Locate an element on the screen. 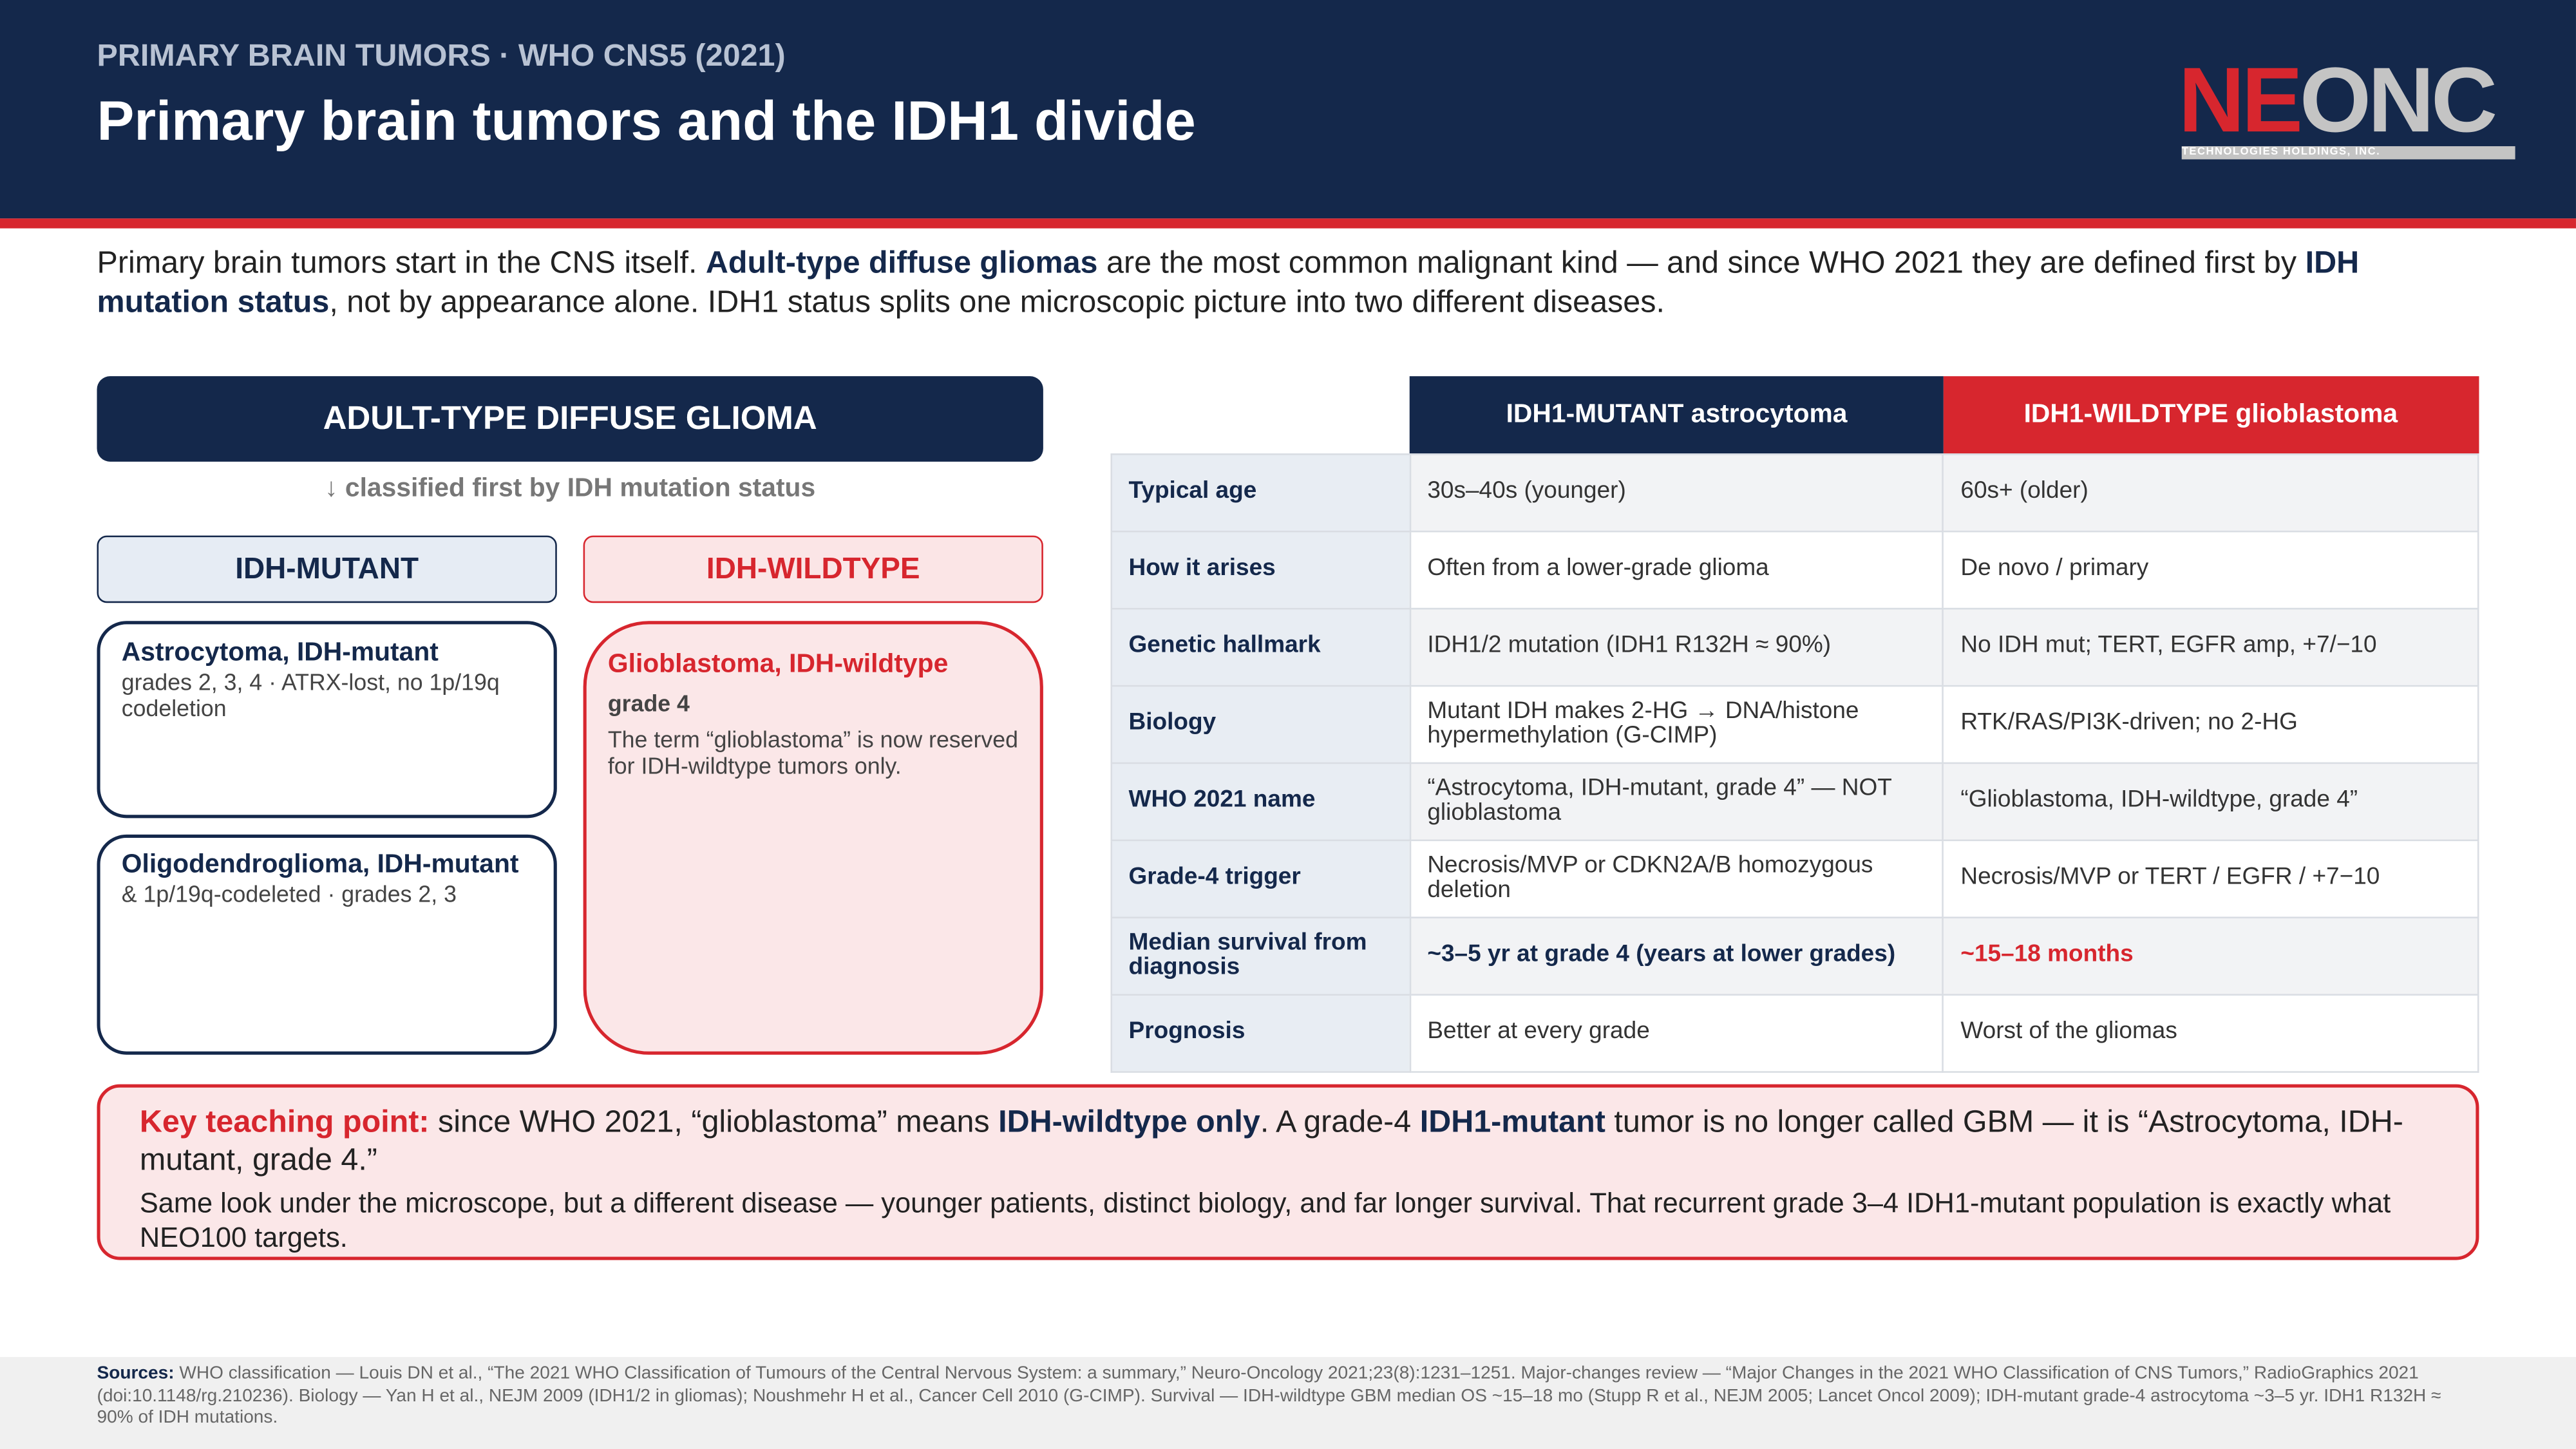 This screenshot has width=2576, height=1449. text: IDH1-mutant is located at coordinates (1512, 1123).